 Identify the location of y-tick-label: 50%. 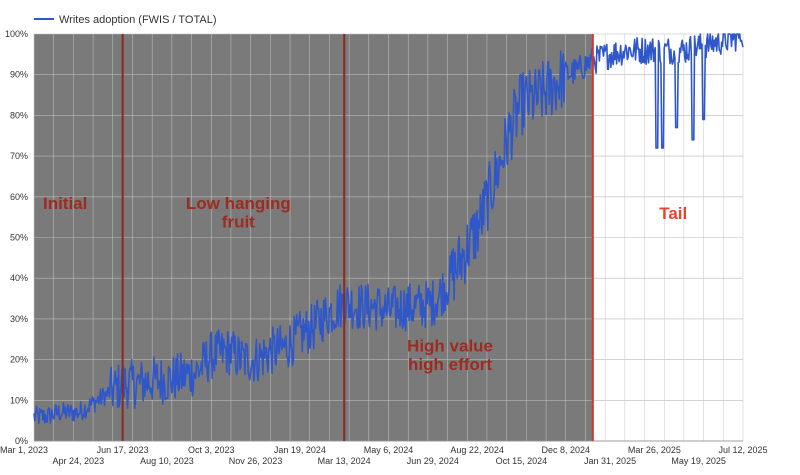
(19, 238).